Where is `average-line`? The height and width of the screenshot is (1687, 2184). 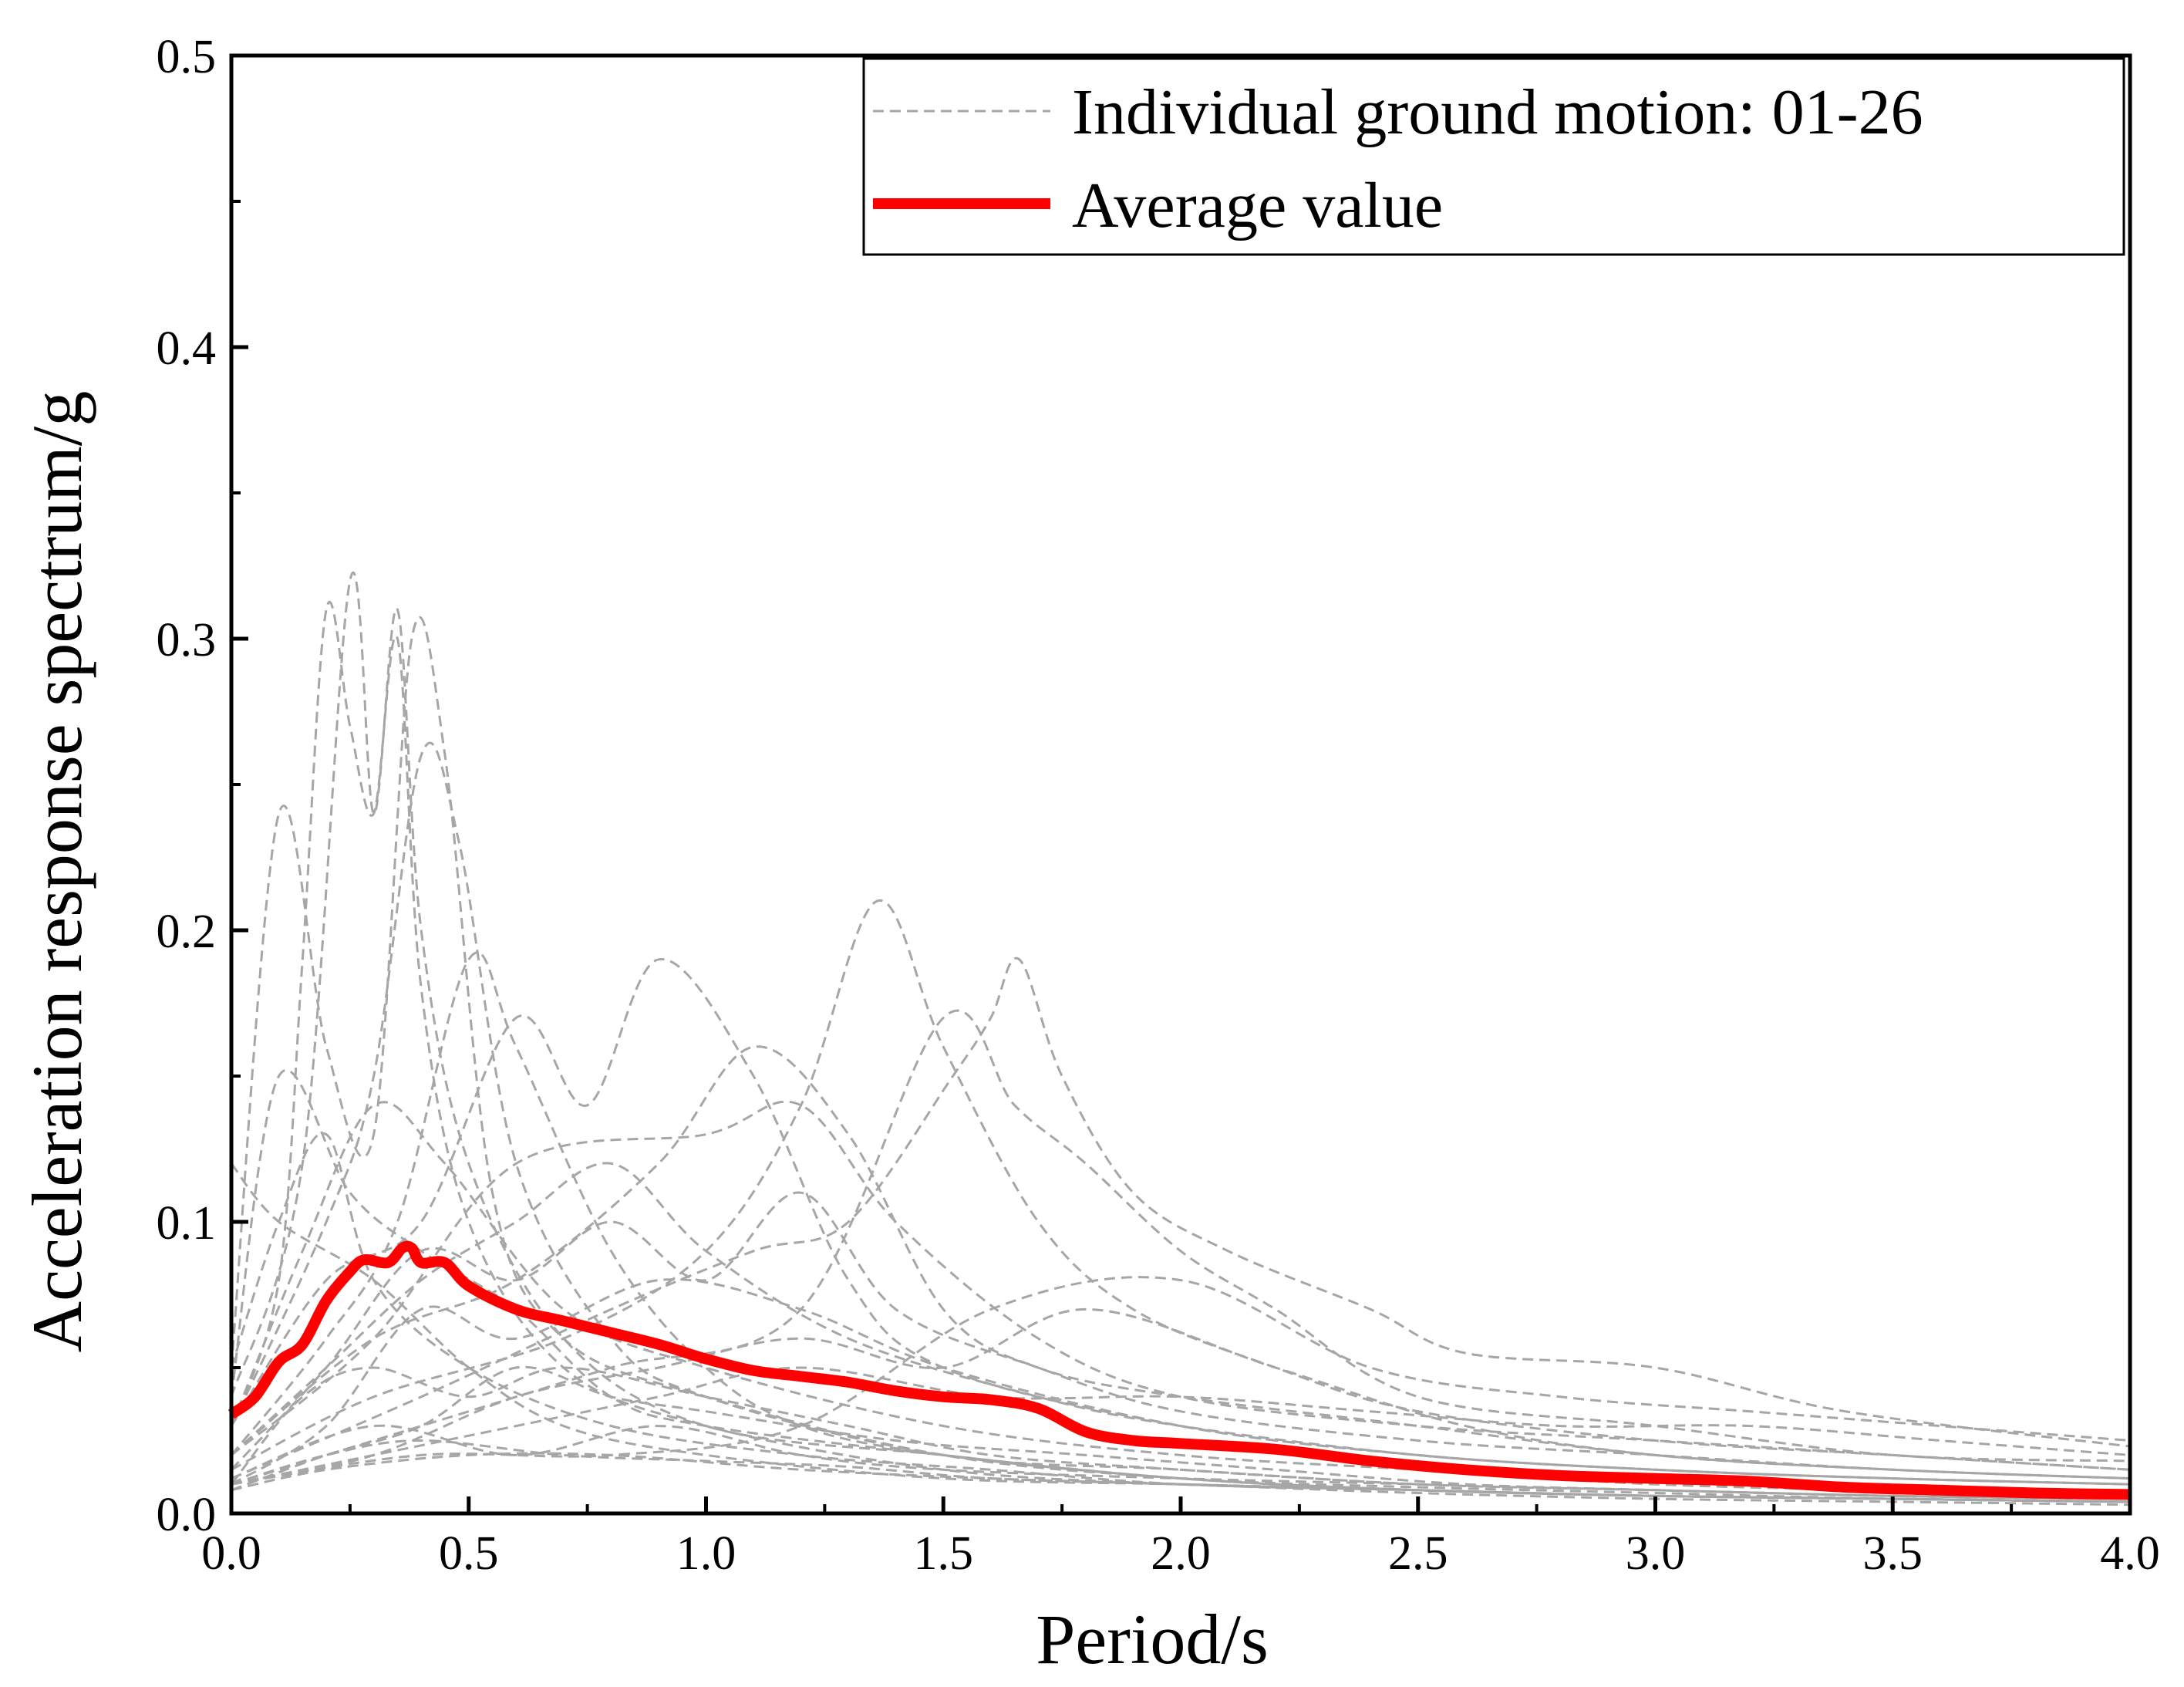 average-line is located at coordinates (1180, 1370).